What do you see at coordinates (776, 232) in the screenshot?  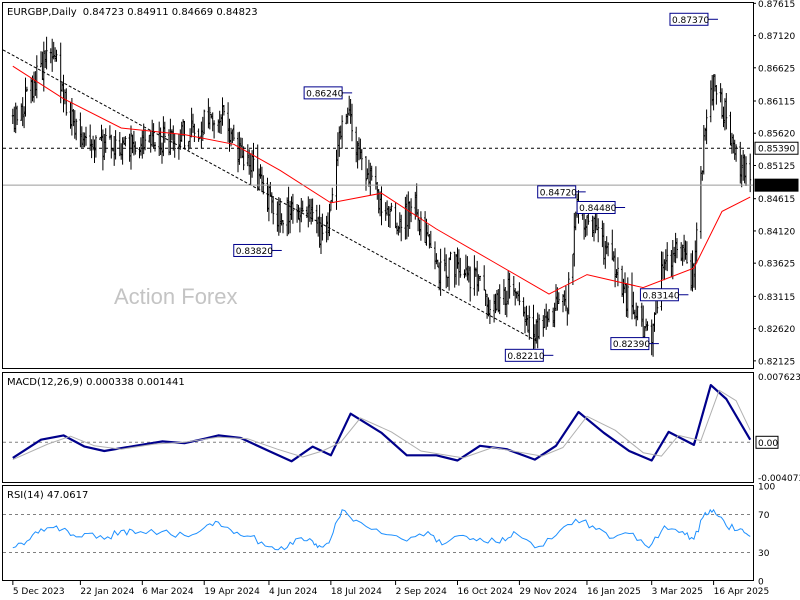 I see `y-tick-label: 0.84120` at bounding box center [776, 232].